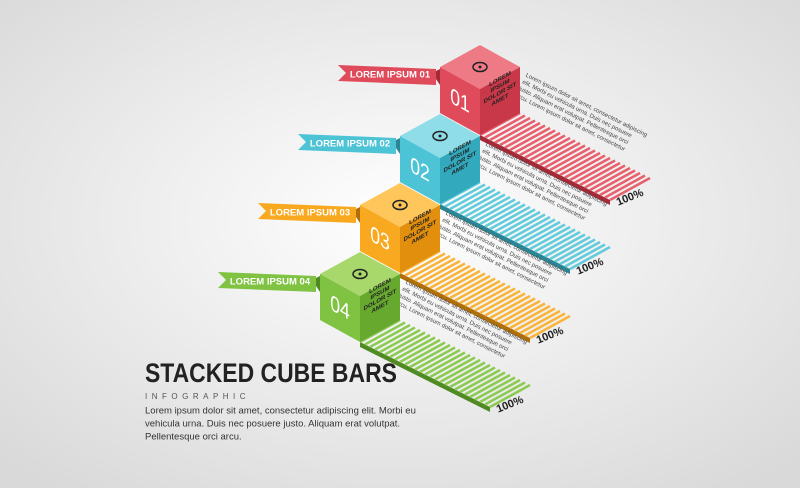  What do you see at coordinates (350, 144) in the screenshot?
I see `ribbon-label: LOREM IPSUM 02` at bounding box center [350, 144].